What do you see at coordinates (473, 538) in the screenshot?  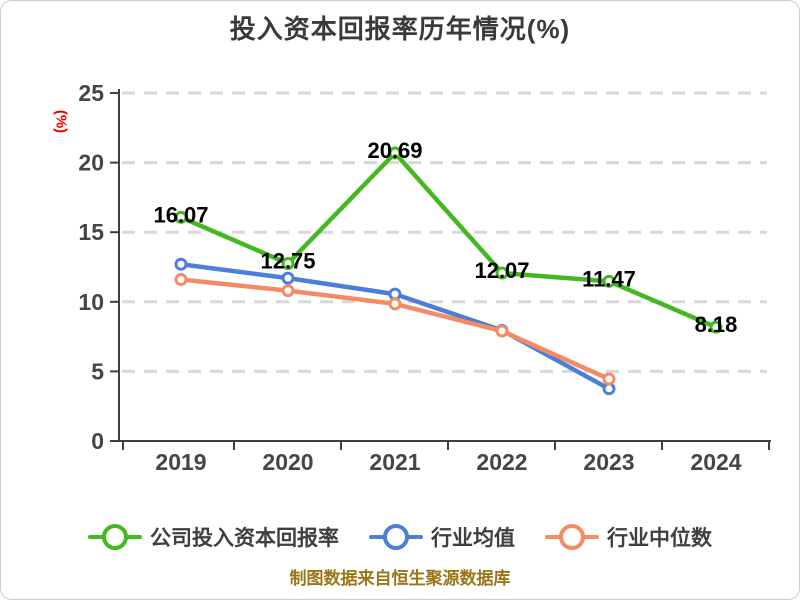 I see `legend-label: 行业均值` at bounding box center [473, 538].